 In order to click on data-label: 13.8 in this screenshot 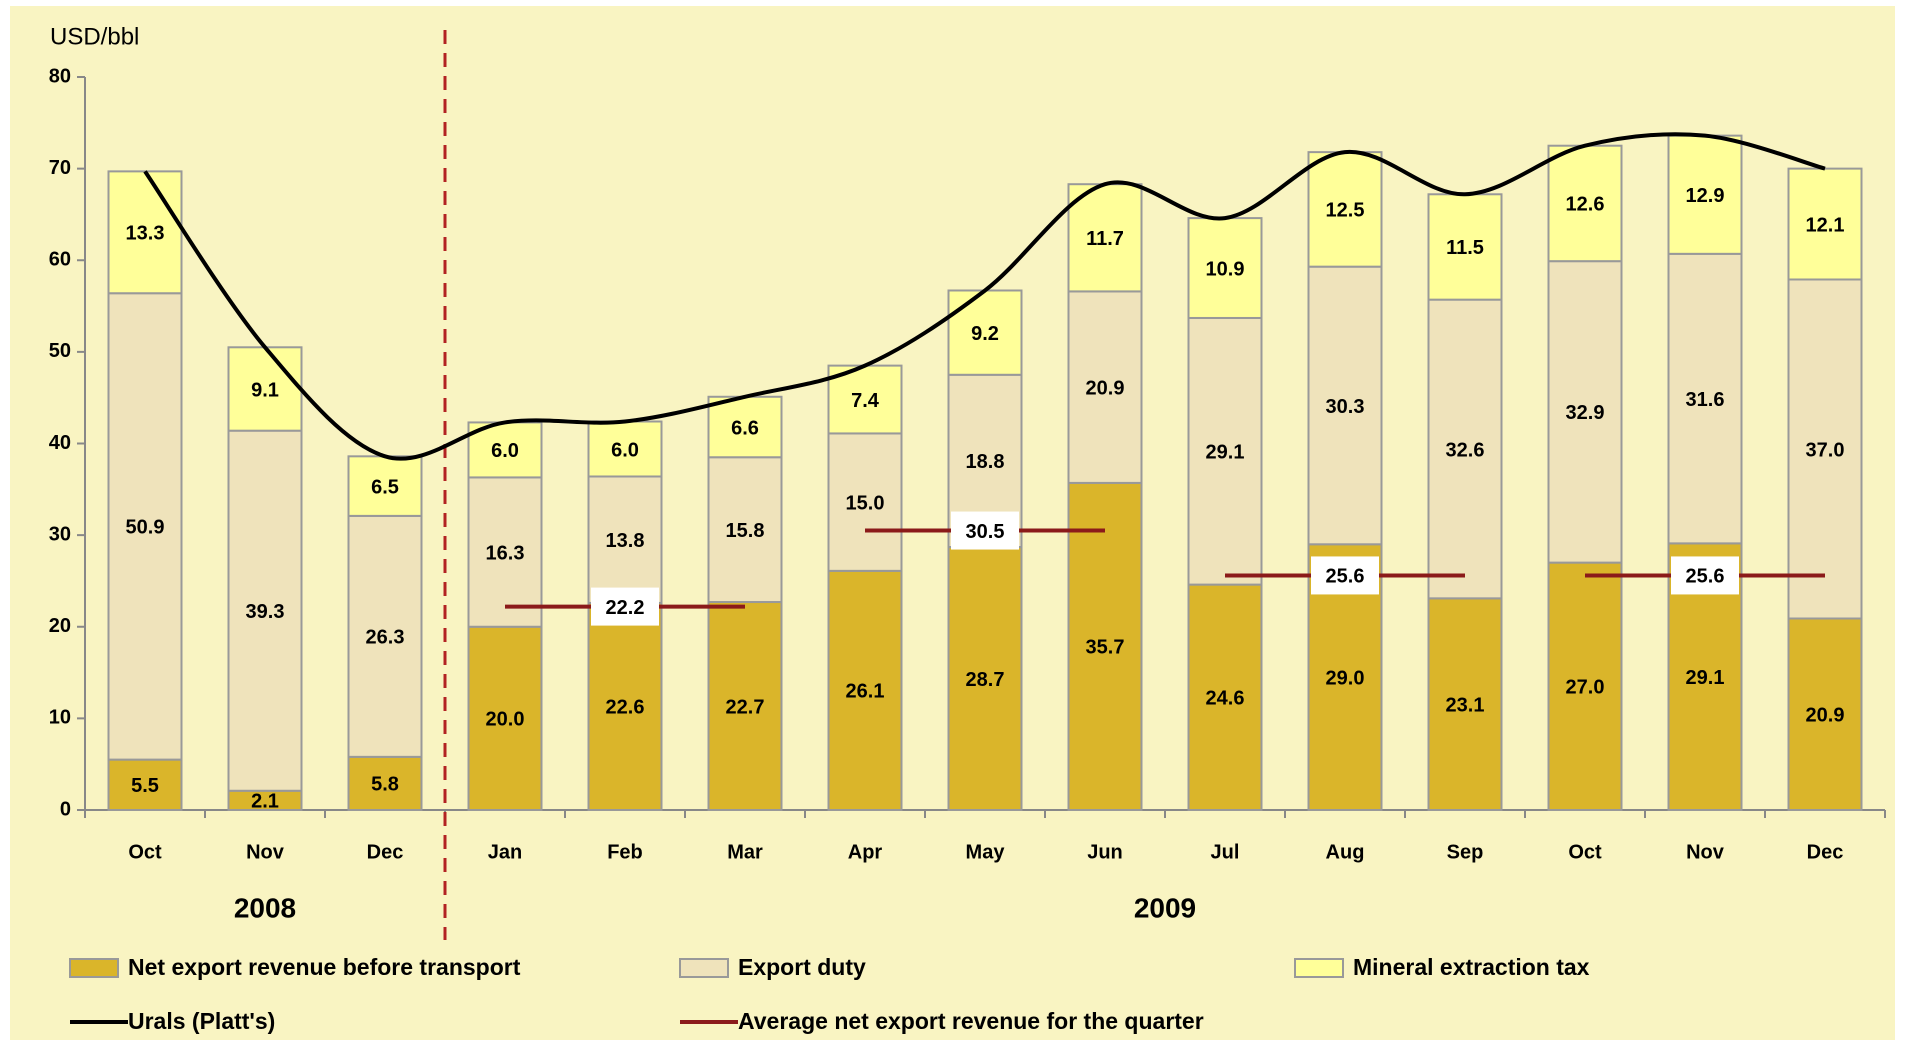, I will do `click(625, 541)`.